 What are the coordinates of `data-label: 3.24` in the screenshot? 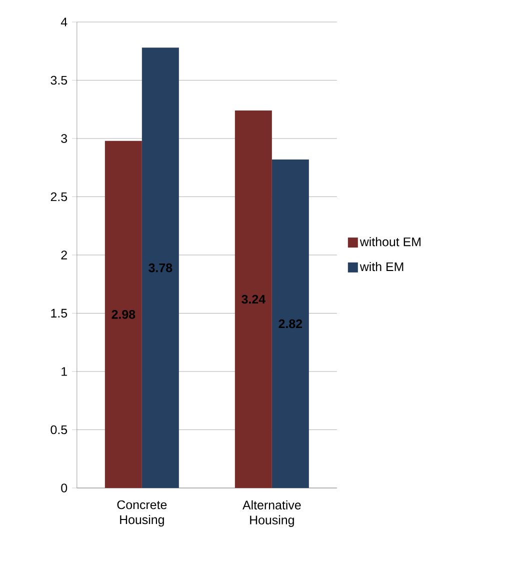 It's located at (254, 299).